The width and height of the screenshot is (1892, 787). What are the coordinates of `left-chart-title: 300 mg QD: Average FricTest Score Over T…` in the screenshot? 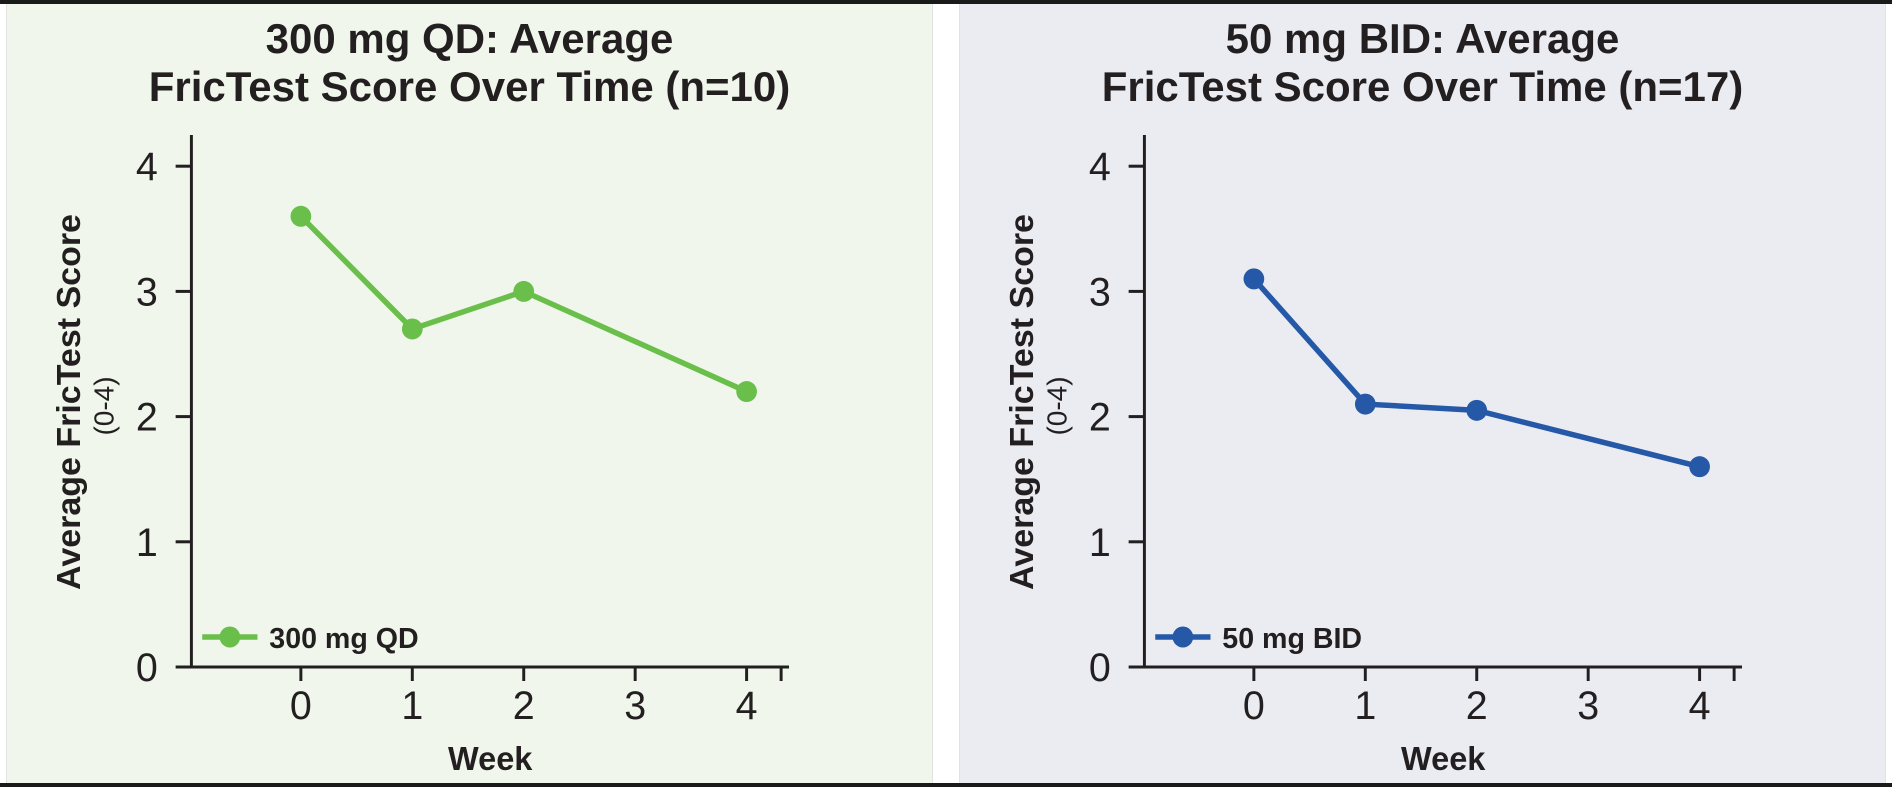 It's located at (469, 66).